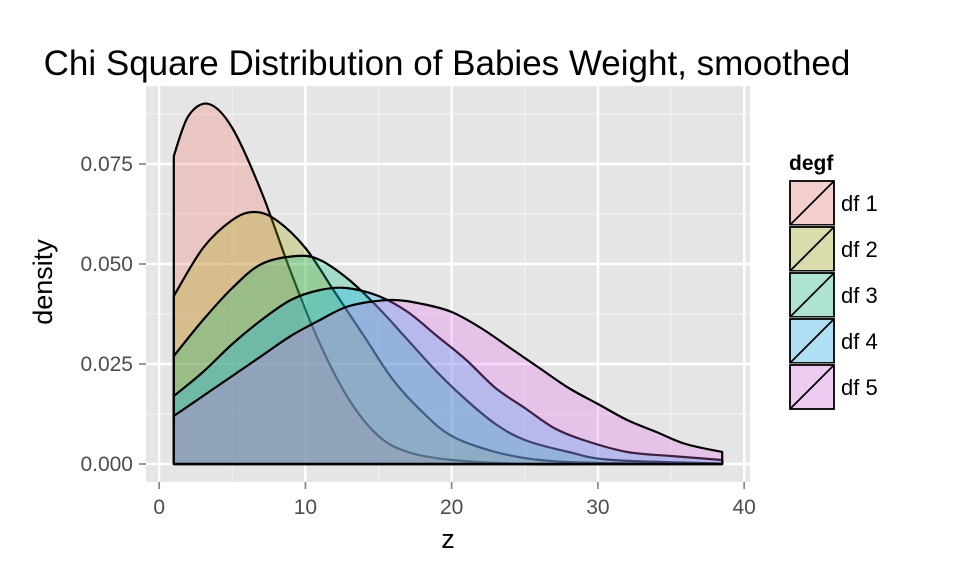 The image size is (960, 576). Describe the element at coordinates (859, 387) in the screenshot. I see `legend-label: df 5` at that location.